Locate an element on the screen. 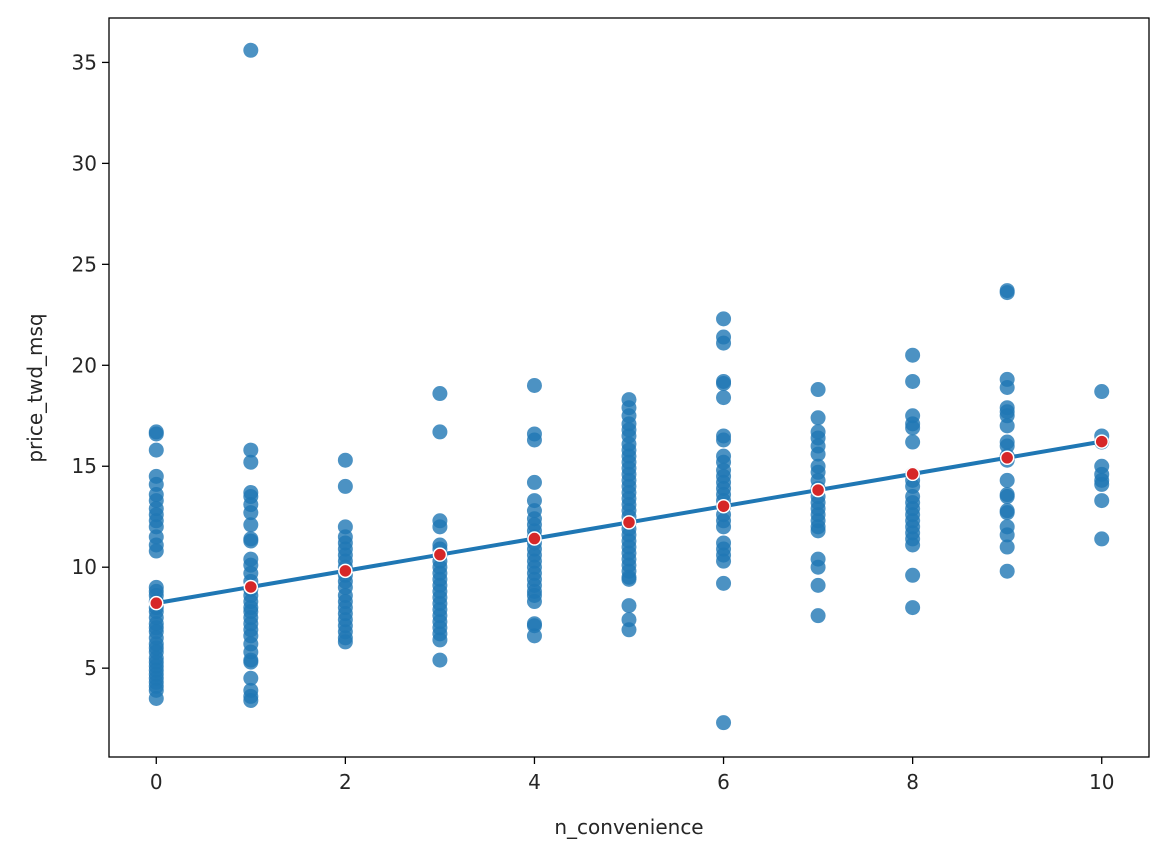 The height and width of the screenshot is (858, 1169). y-tick-label: 15 is located at coordinates (84, 466).